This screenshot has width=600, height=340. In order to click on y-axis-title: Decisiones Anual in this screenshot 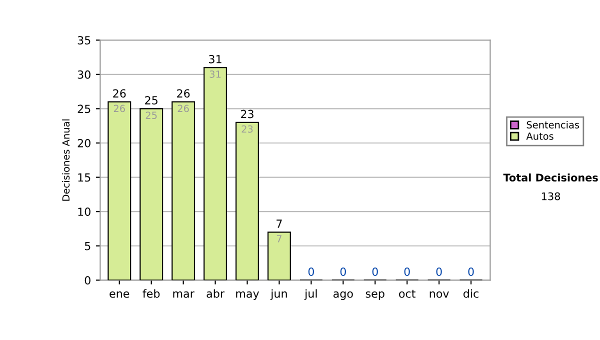, I will do `click(66, 160)`.